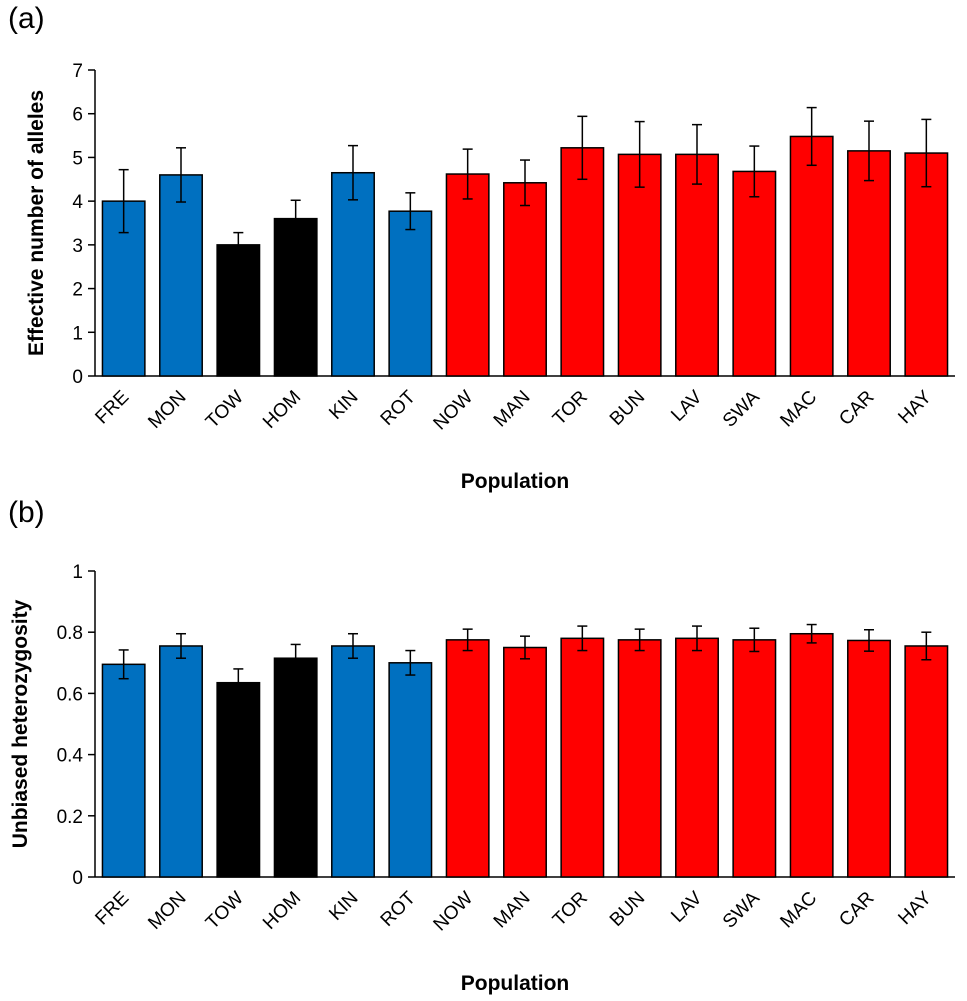 The width and height of the screenshot is (967, 1001). What do you see at coordinates (77, 115) in the screenshot?
I see `y-tick-label: 6` at bounding box center [77, 115].